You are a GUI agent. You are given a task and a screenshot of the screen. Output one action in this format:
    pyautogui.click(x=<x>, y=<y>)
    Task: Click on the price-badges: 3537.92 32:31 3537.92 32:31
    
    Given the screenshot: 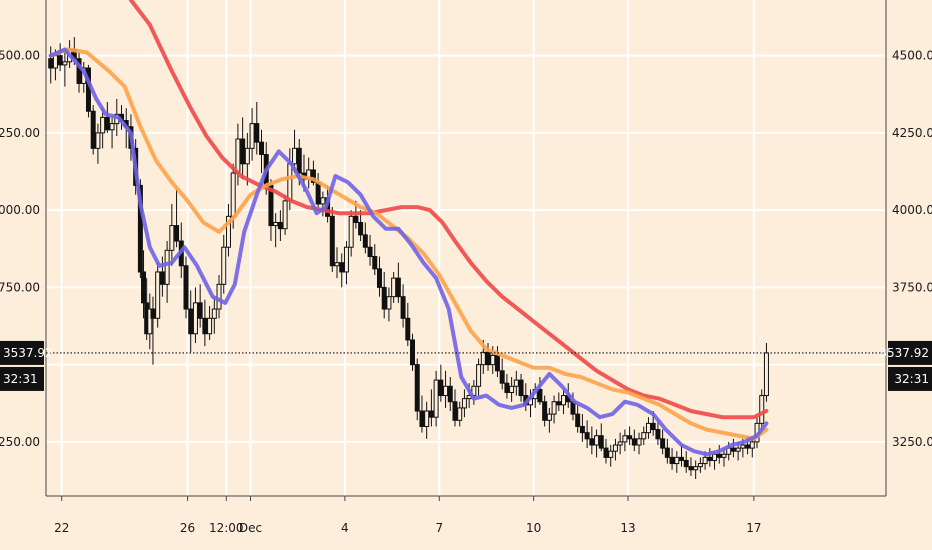 What is the action you would take?
    pyautogui.click(x=466, y=365)
    